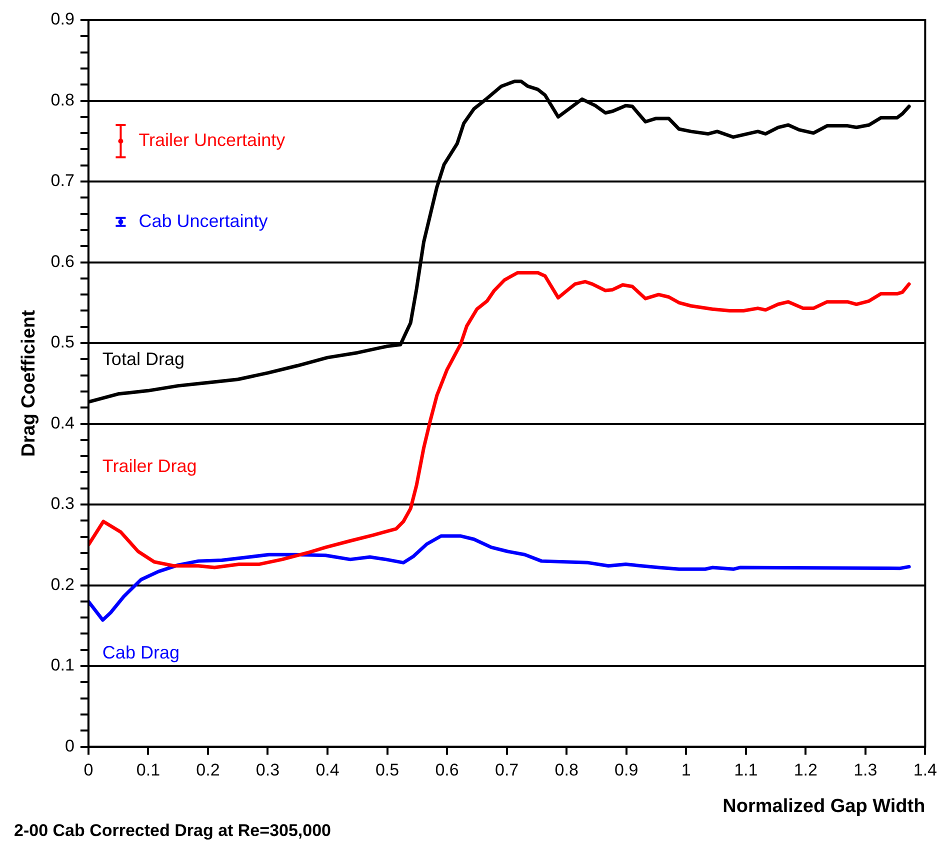  What do you see at coordinates (447, 770) in the screenshot?
I see `x-tick-label: 0.6` at bounding box center [447, 770].